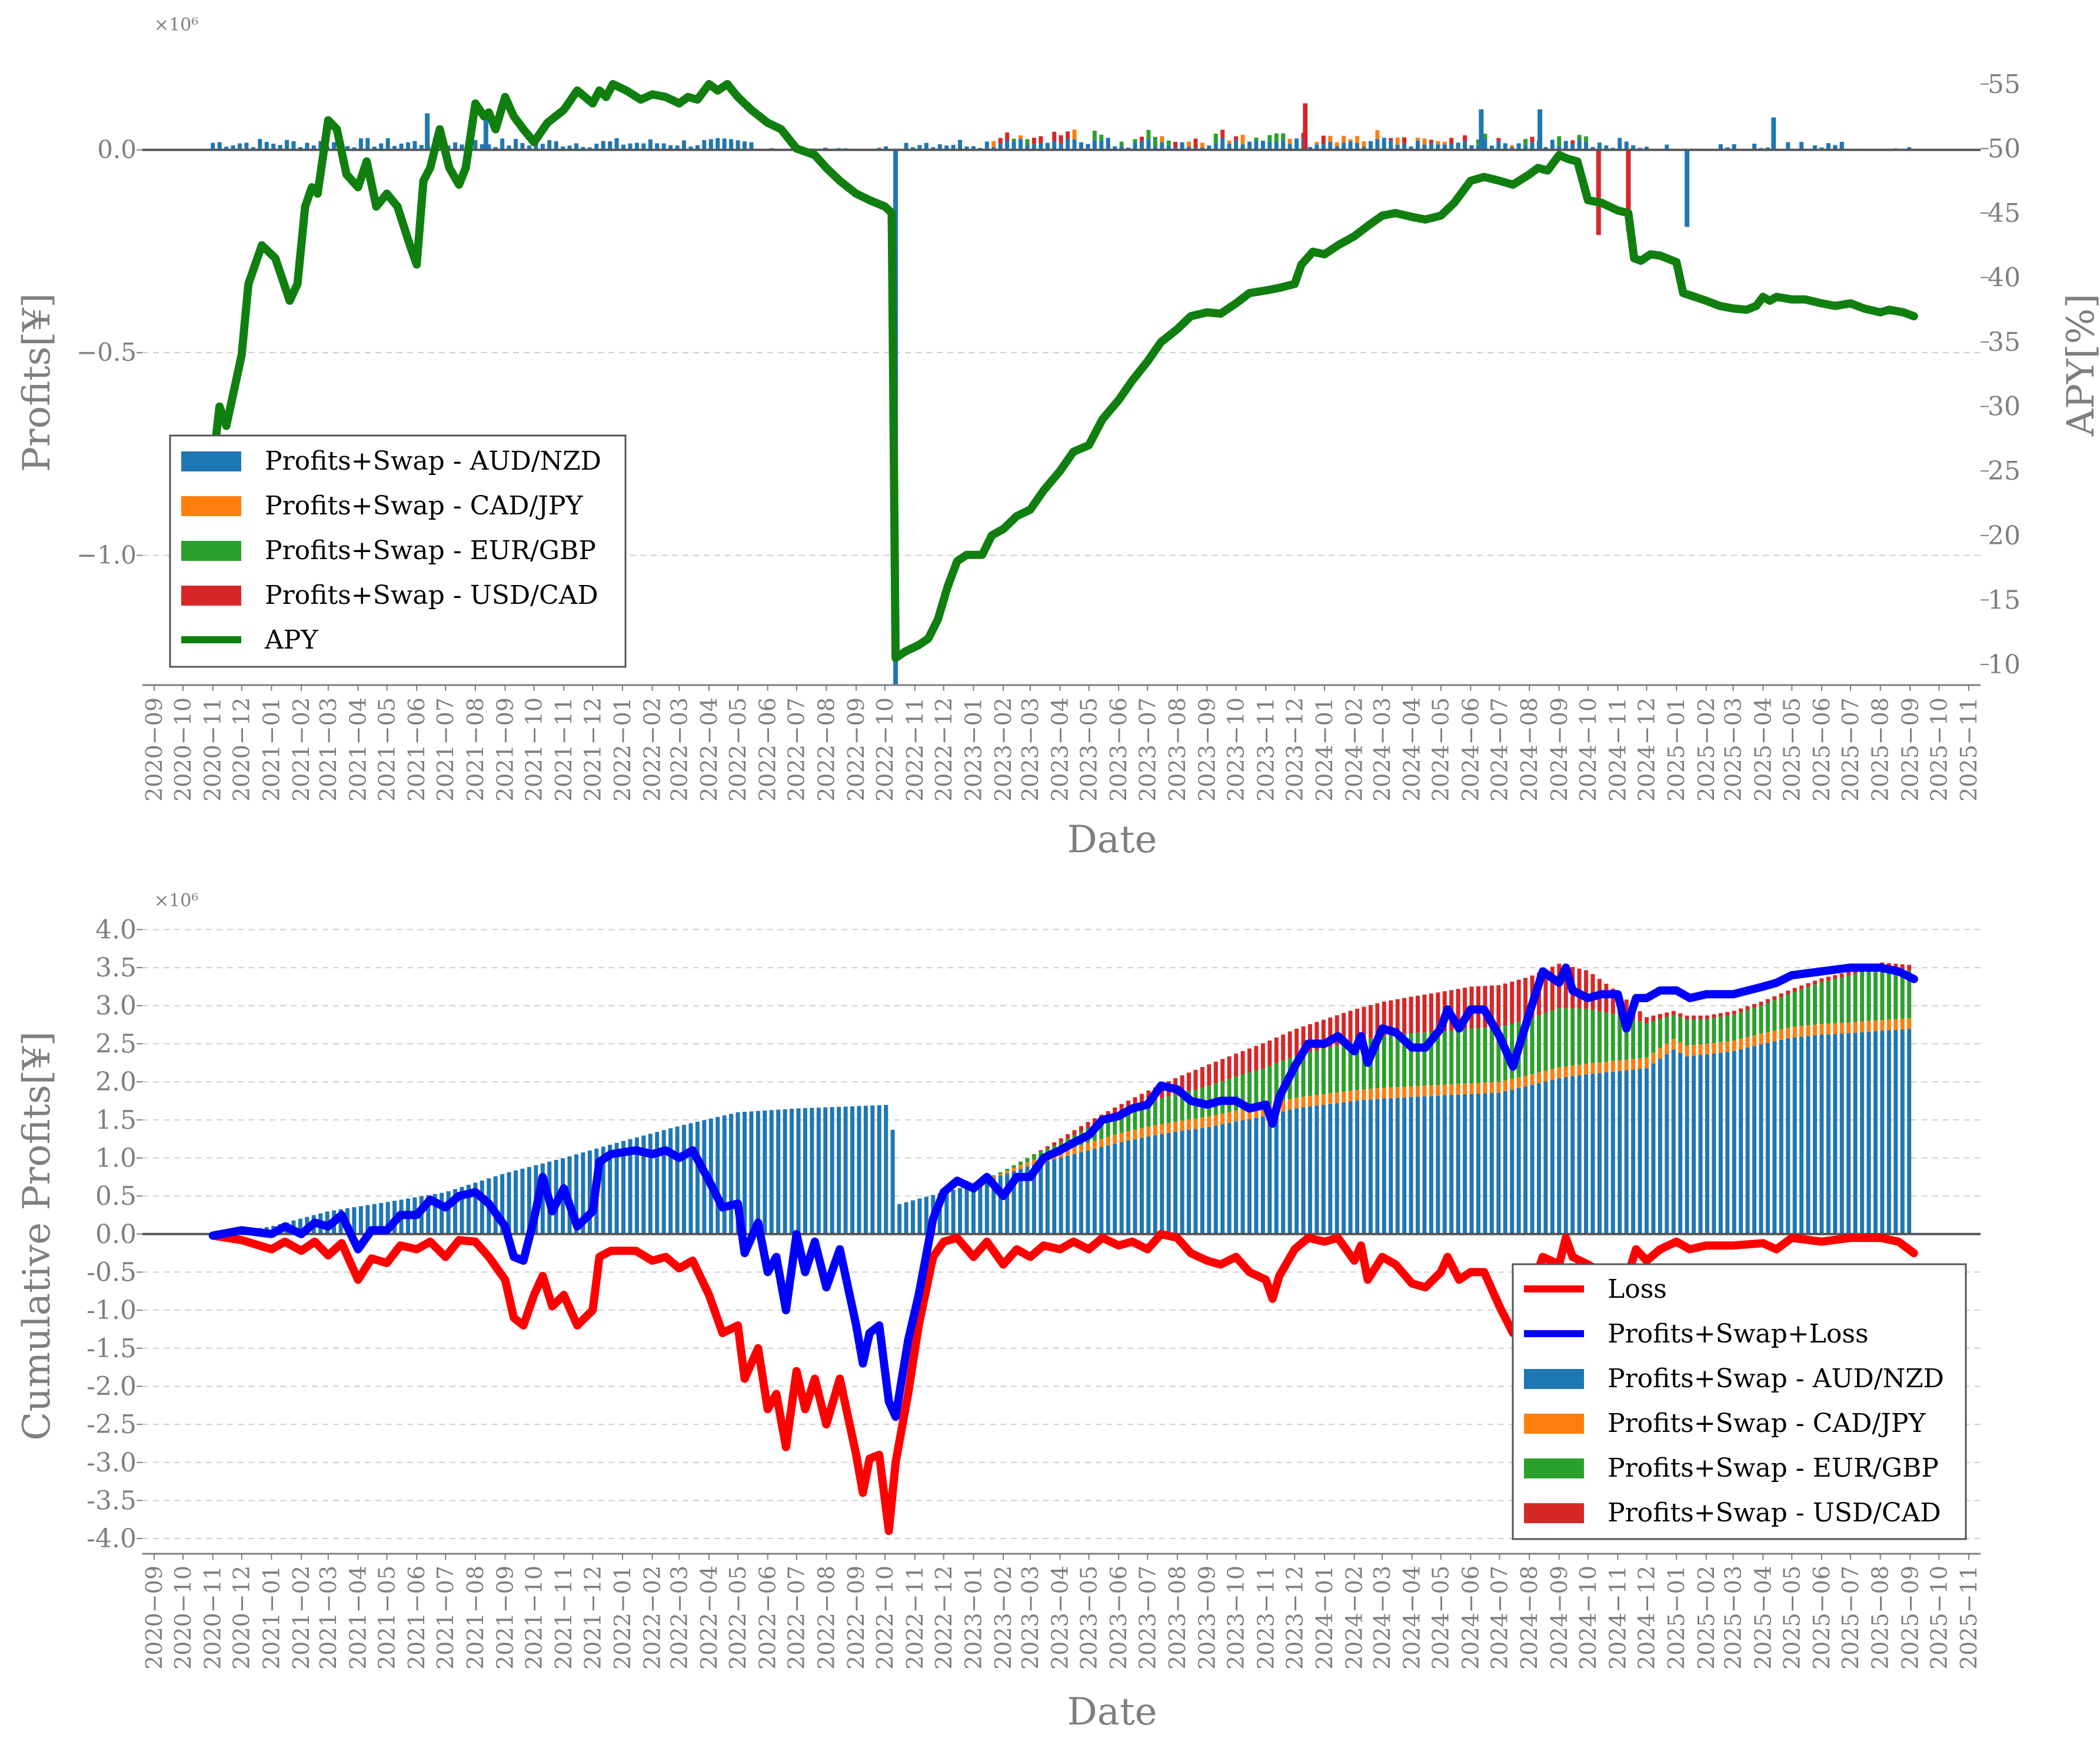 The width and height of the screenshot is (2100, 1748). I want to click on x-tick-label: 2023−01, so click(973, 1618).